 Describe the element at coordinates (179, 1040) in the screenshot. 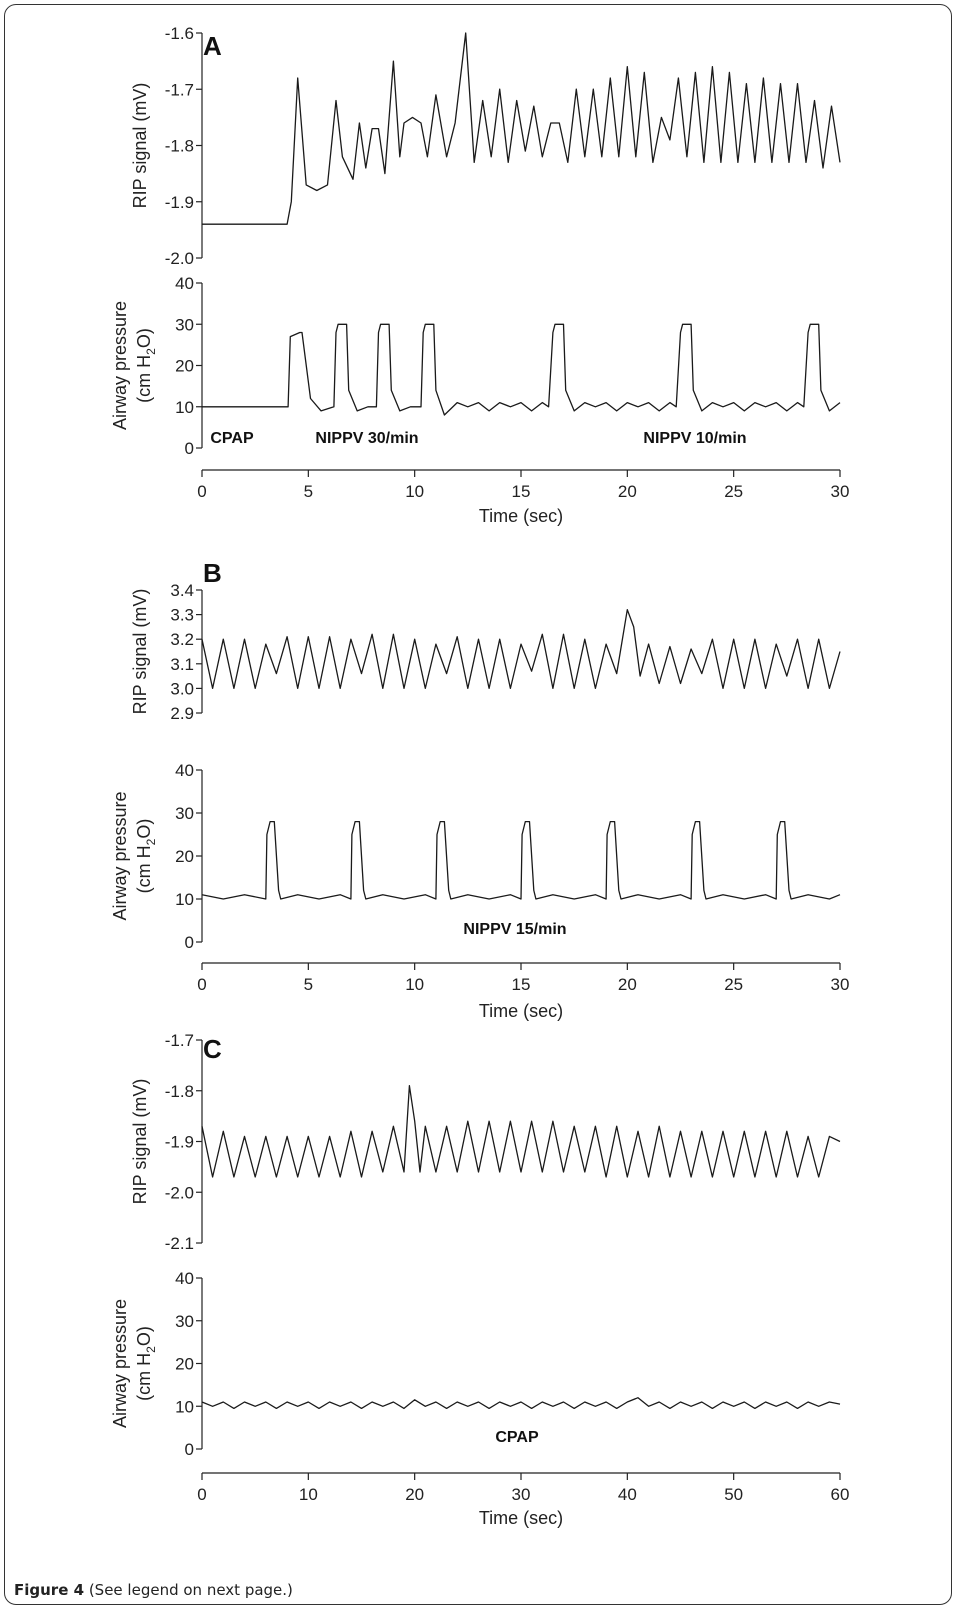

I see `panel-C-rip-y-tick-label: -1.7` at that location.